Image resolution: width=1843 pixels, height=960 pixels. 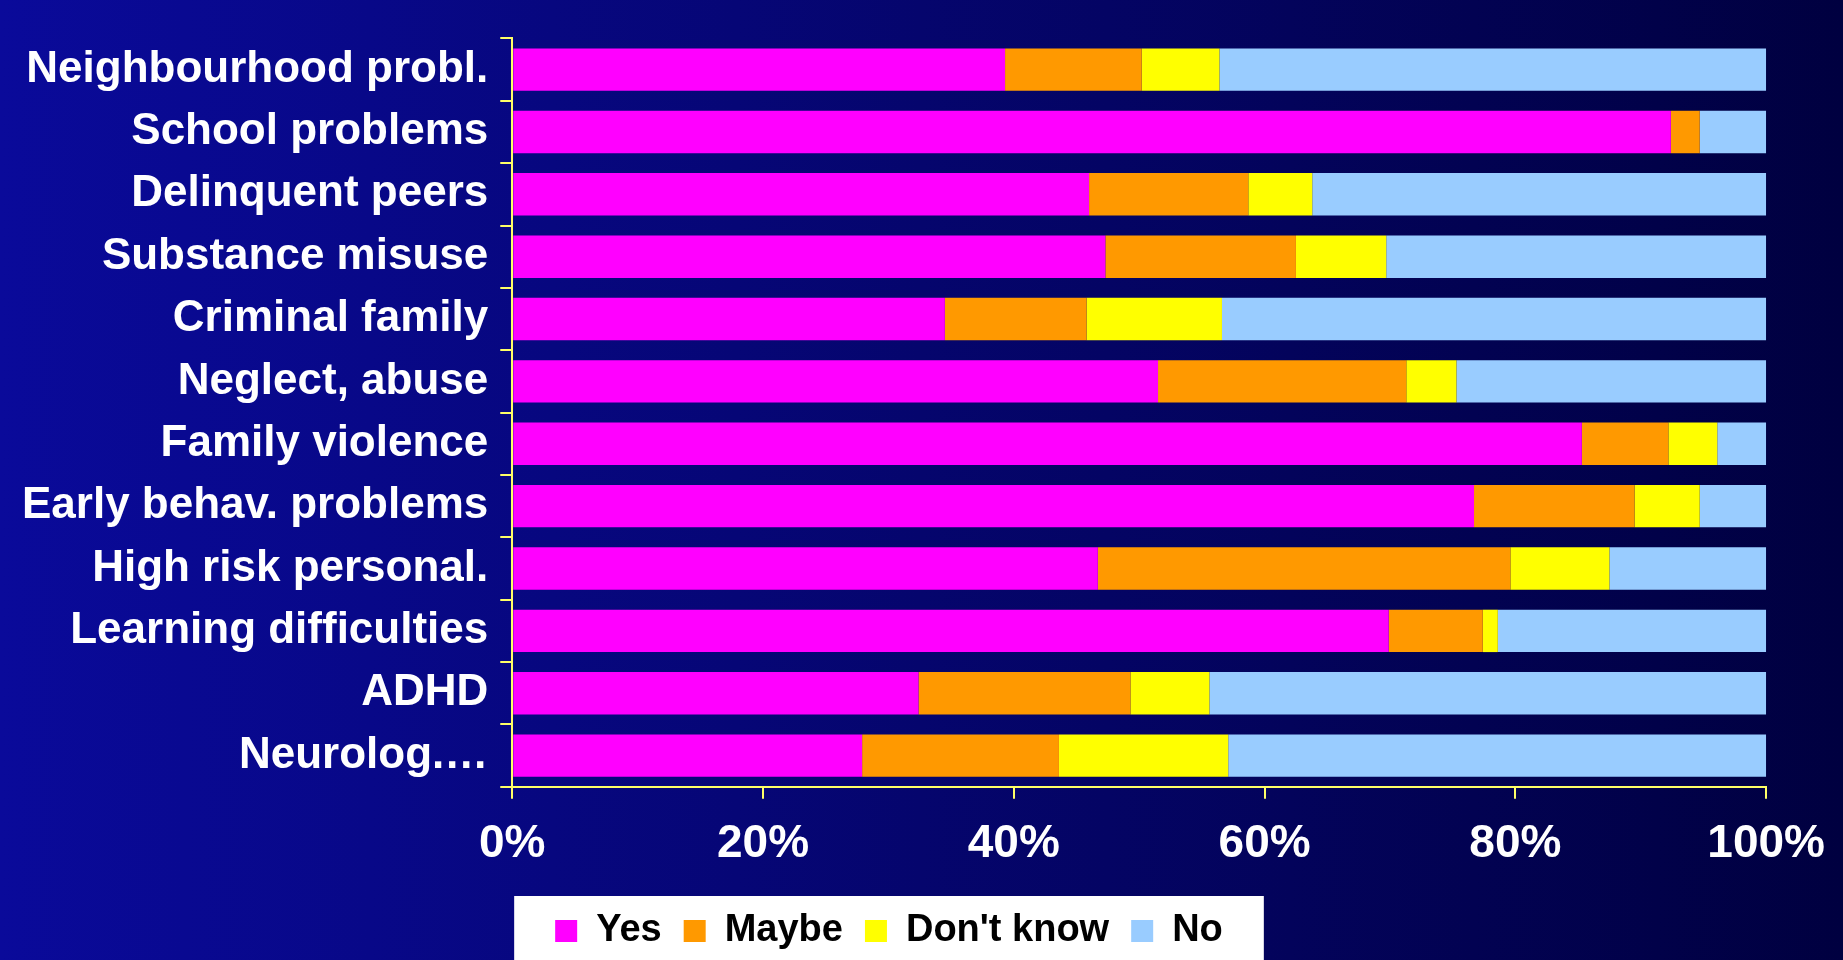 What do you see at coordinates (1007, 928) in the screenshot?
I see `legend-label: Don't know` at bounding box center [1007, 928].